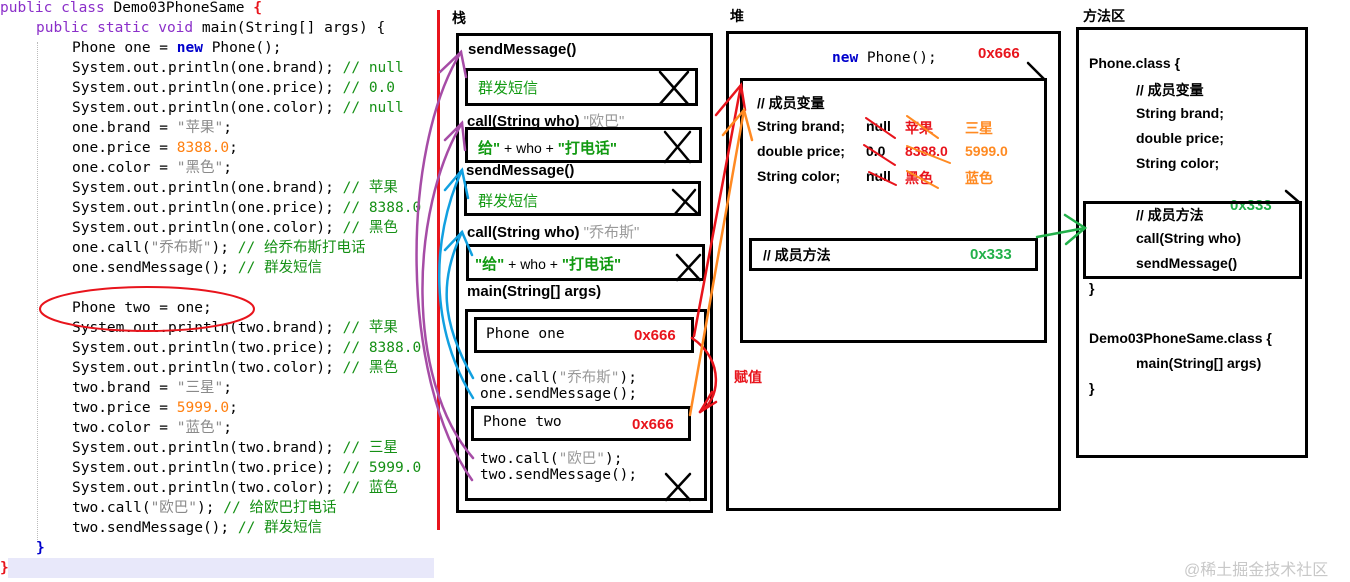 The width and height of the screenshot is (1350, 582). Describe the element at coordinates (582, 198) in the screenshot. I see `frame-body-box` at that location.